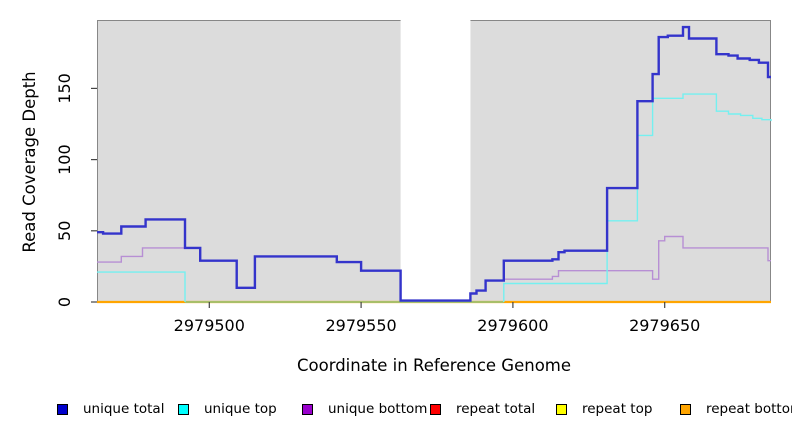 The height and width of the screenshot is (432, 792). I want to click on x-tick-label: 2979500, so click(209, 325).